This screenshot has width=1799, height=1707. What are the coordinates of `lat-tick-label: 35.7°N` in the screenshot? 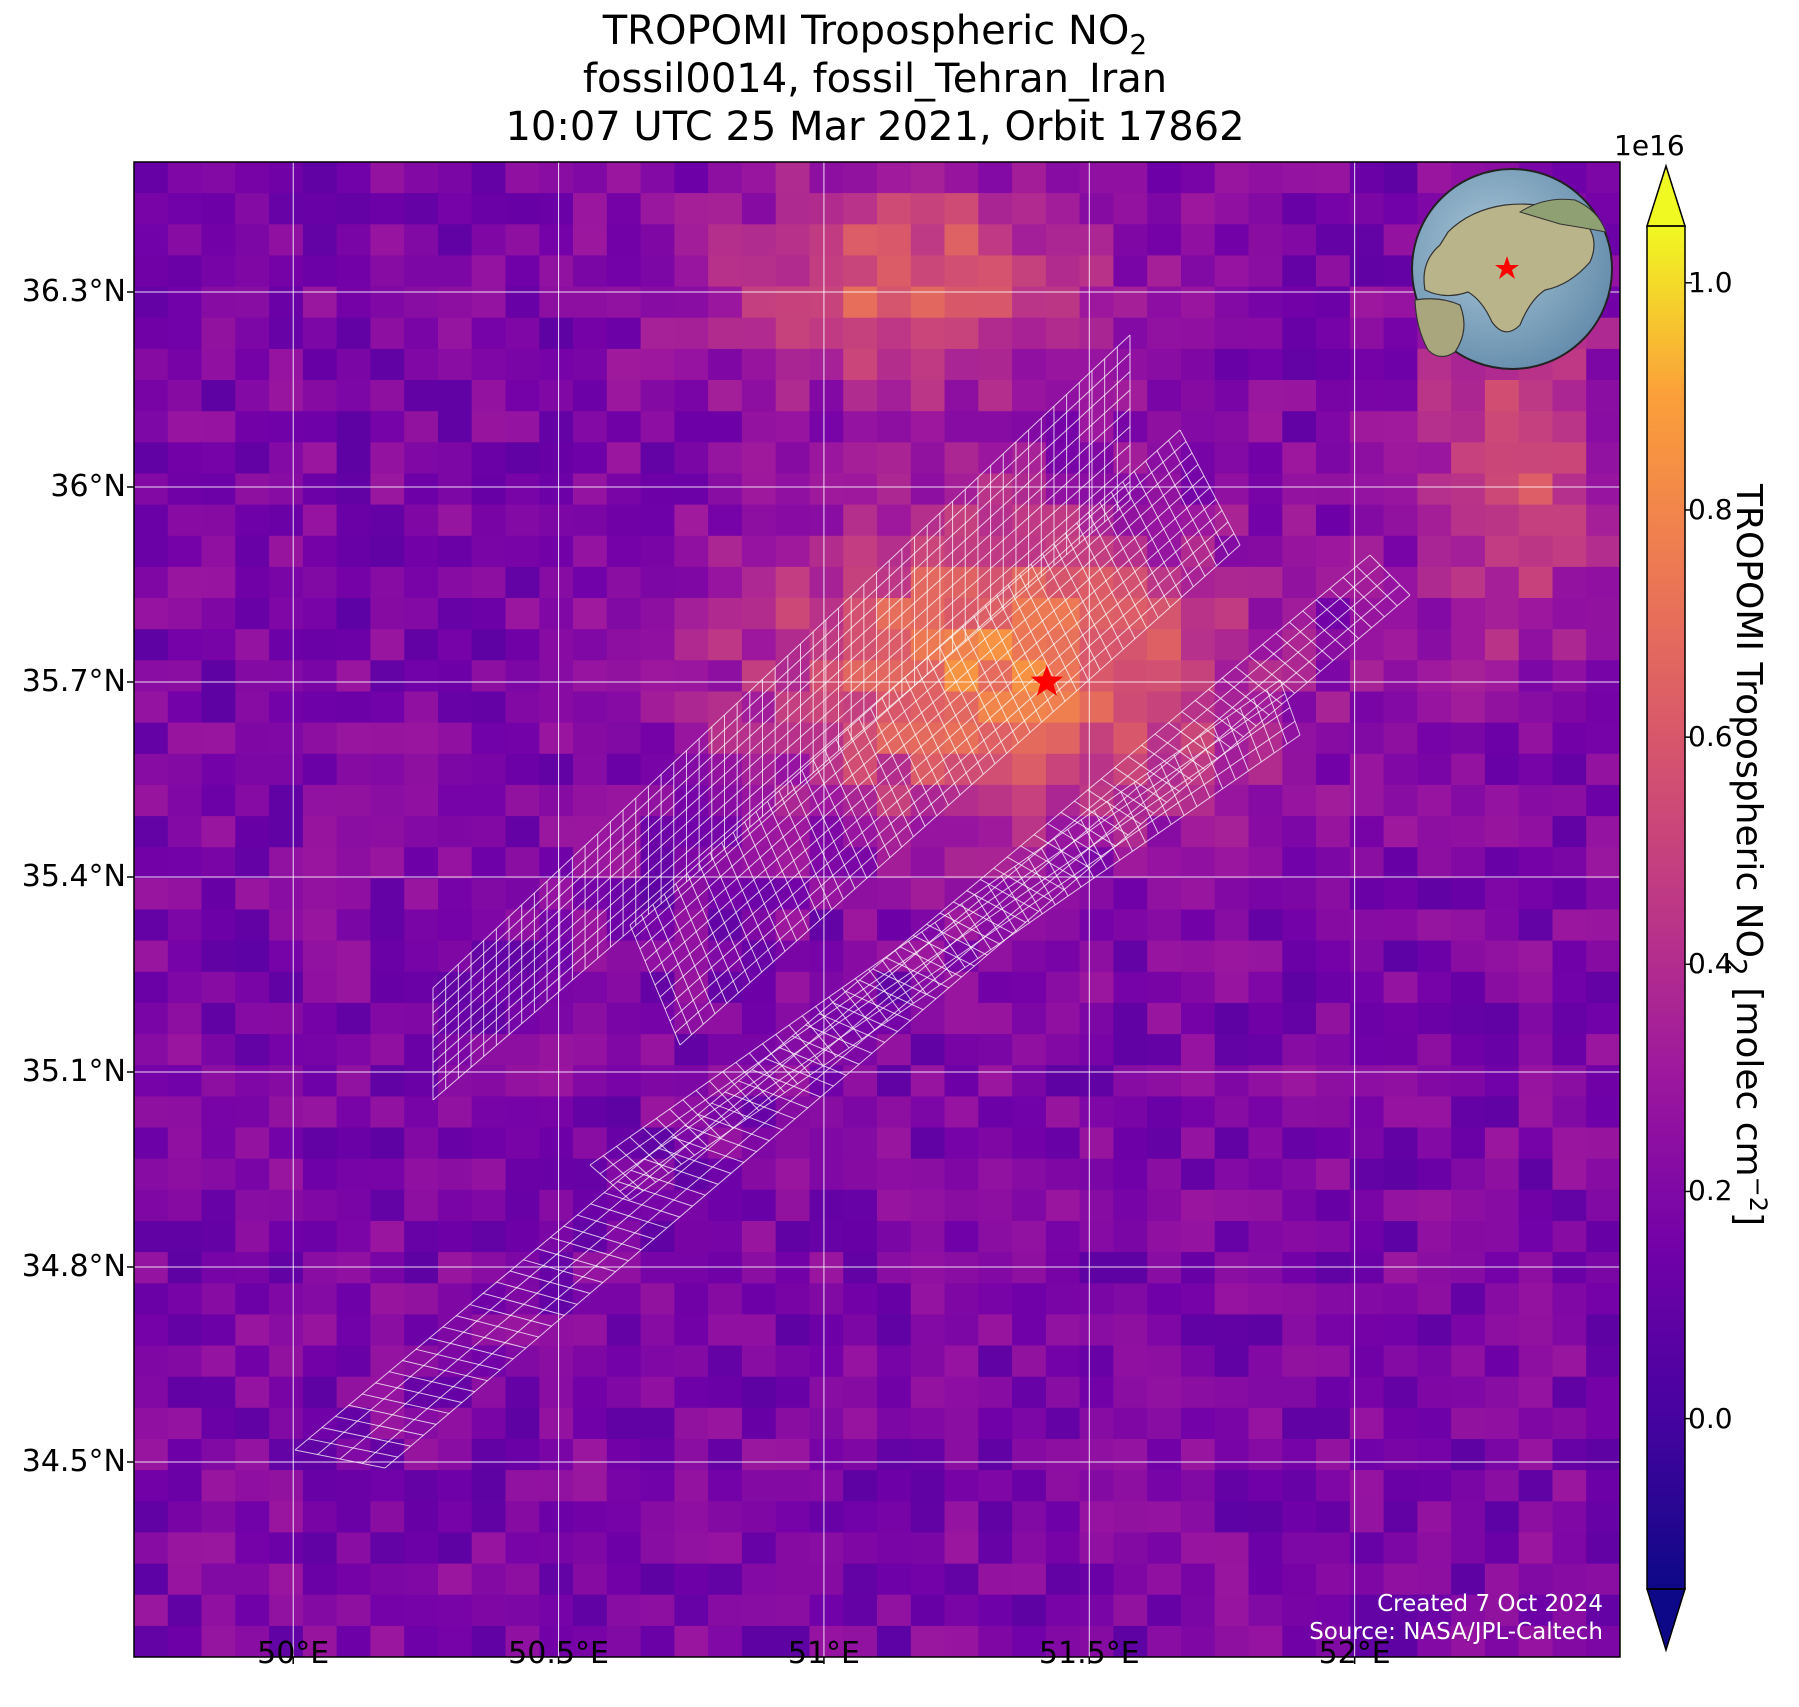 It's located at (73, 681).